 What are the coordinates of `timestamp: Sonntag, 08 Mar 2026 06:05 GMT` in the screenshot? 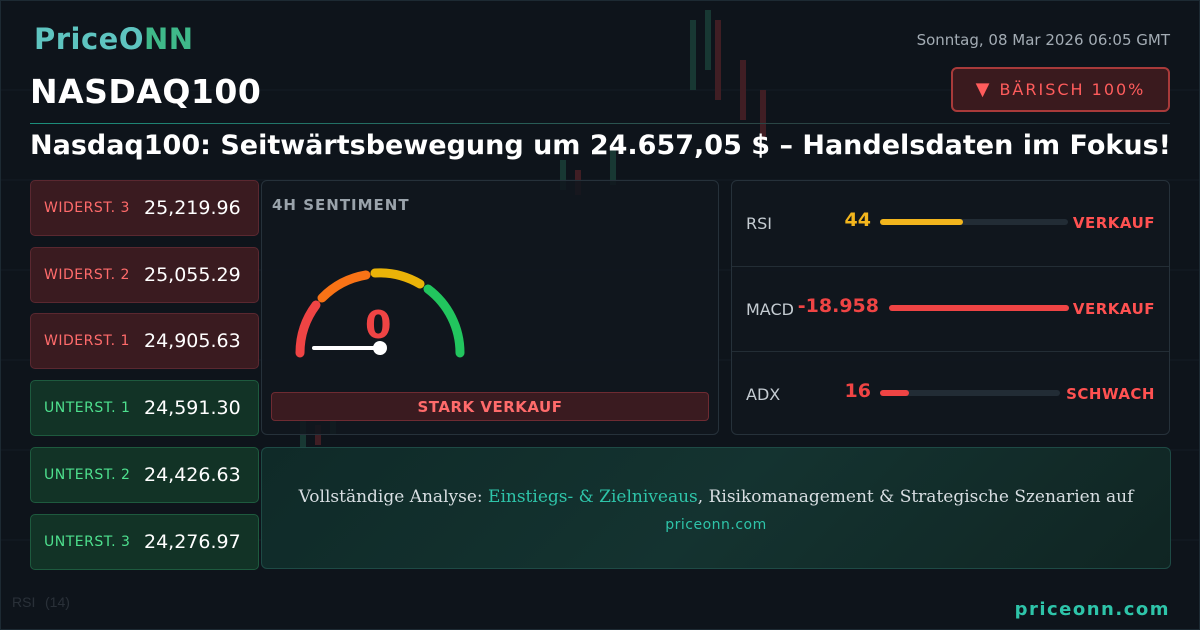 It's located at (1043, 40).